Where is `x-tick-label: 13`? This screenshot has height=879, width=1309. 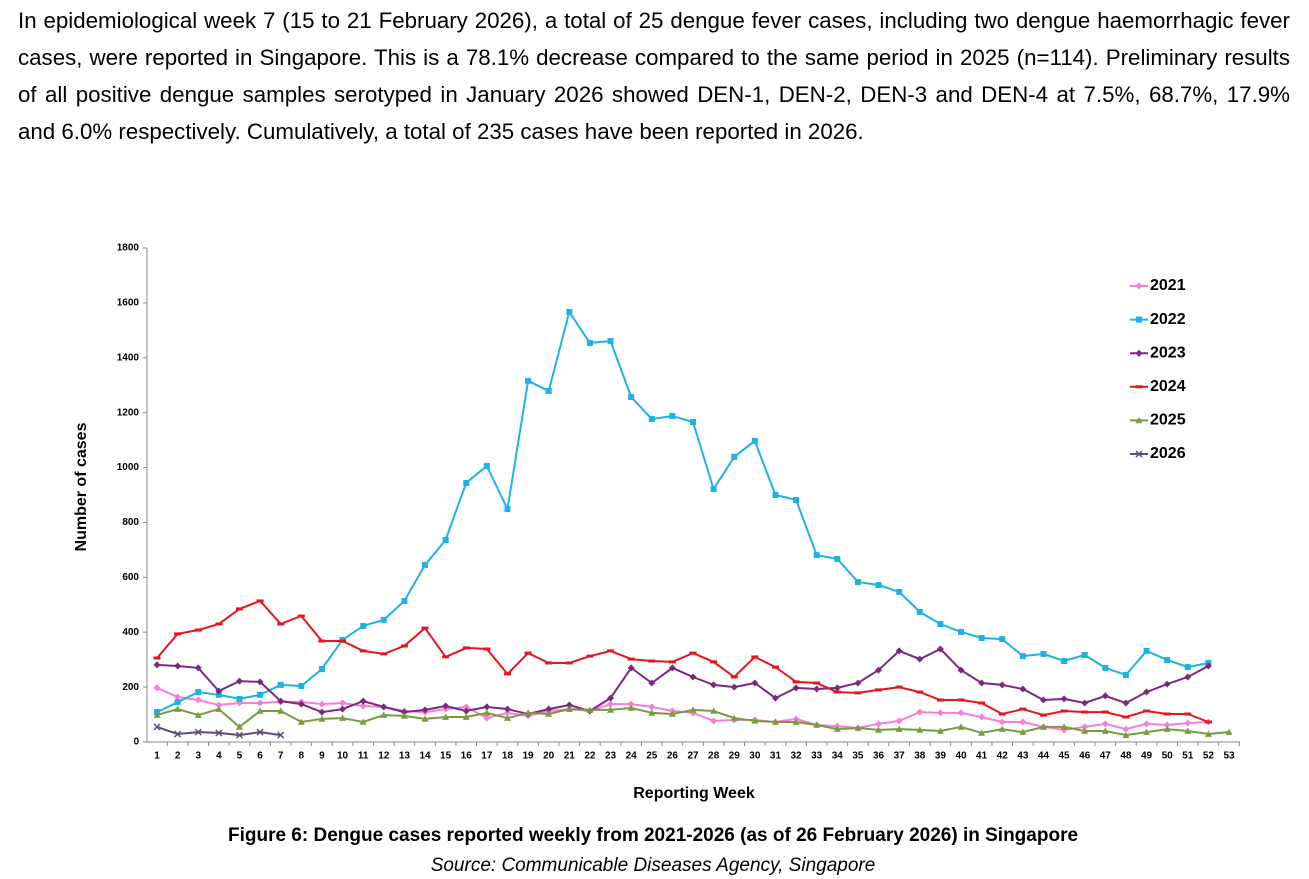 x-tick-label: 13 is located at coordinates (405, 756).